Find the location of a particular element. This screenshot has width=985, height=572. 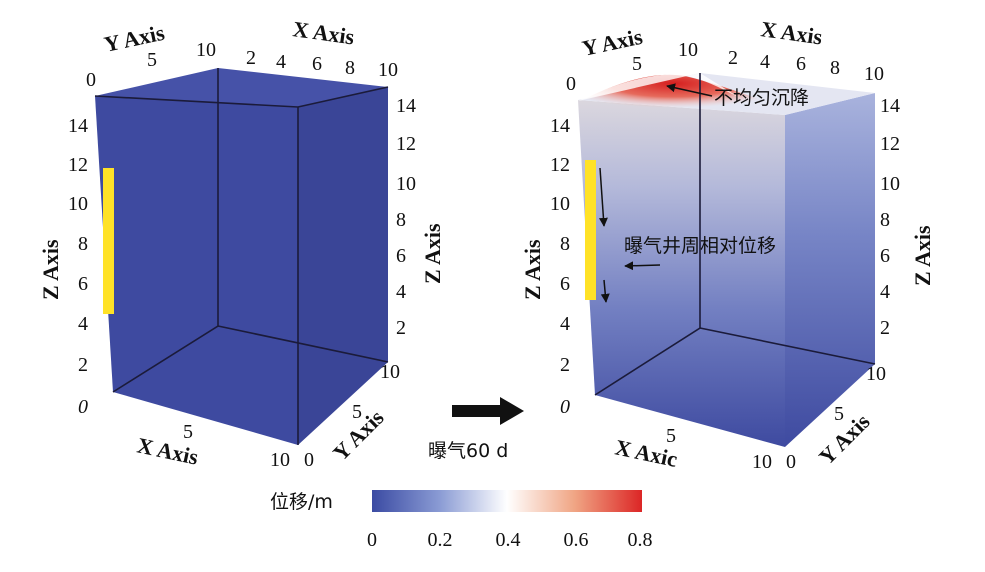

left-zr-tick-8: 8 is located at coordinates (401, 220).